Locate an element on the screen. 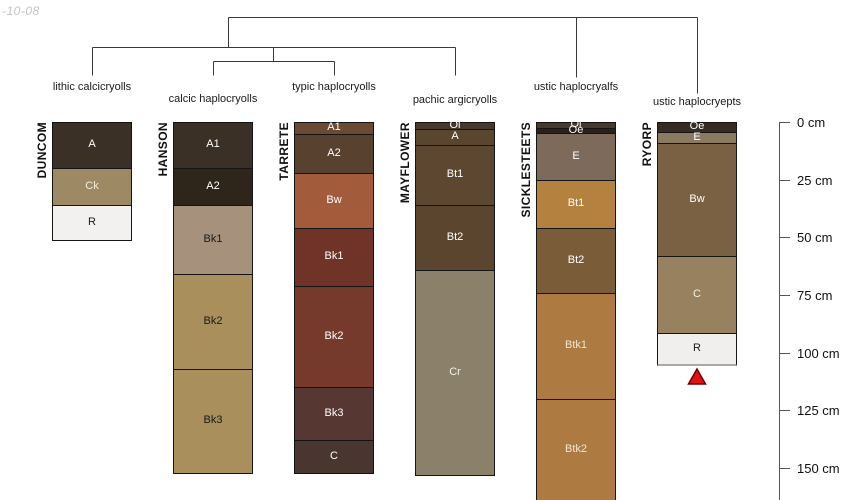  depth-axis-label-50: 50 cm is located at coordinates (815, 237).